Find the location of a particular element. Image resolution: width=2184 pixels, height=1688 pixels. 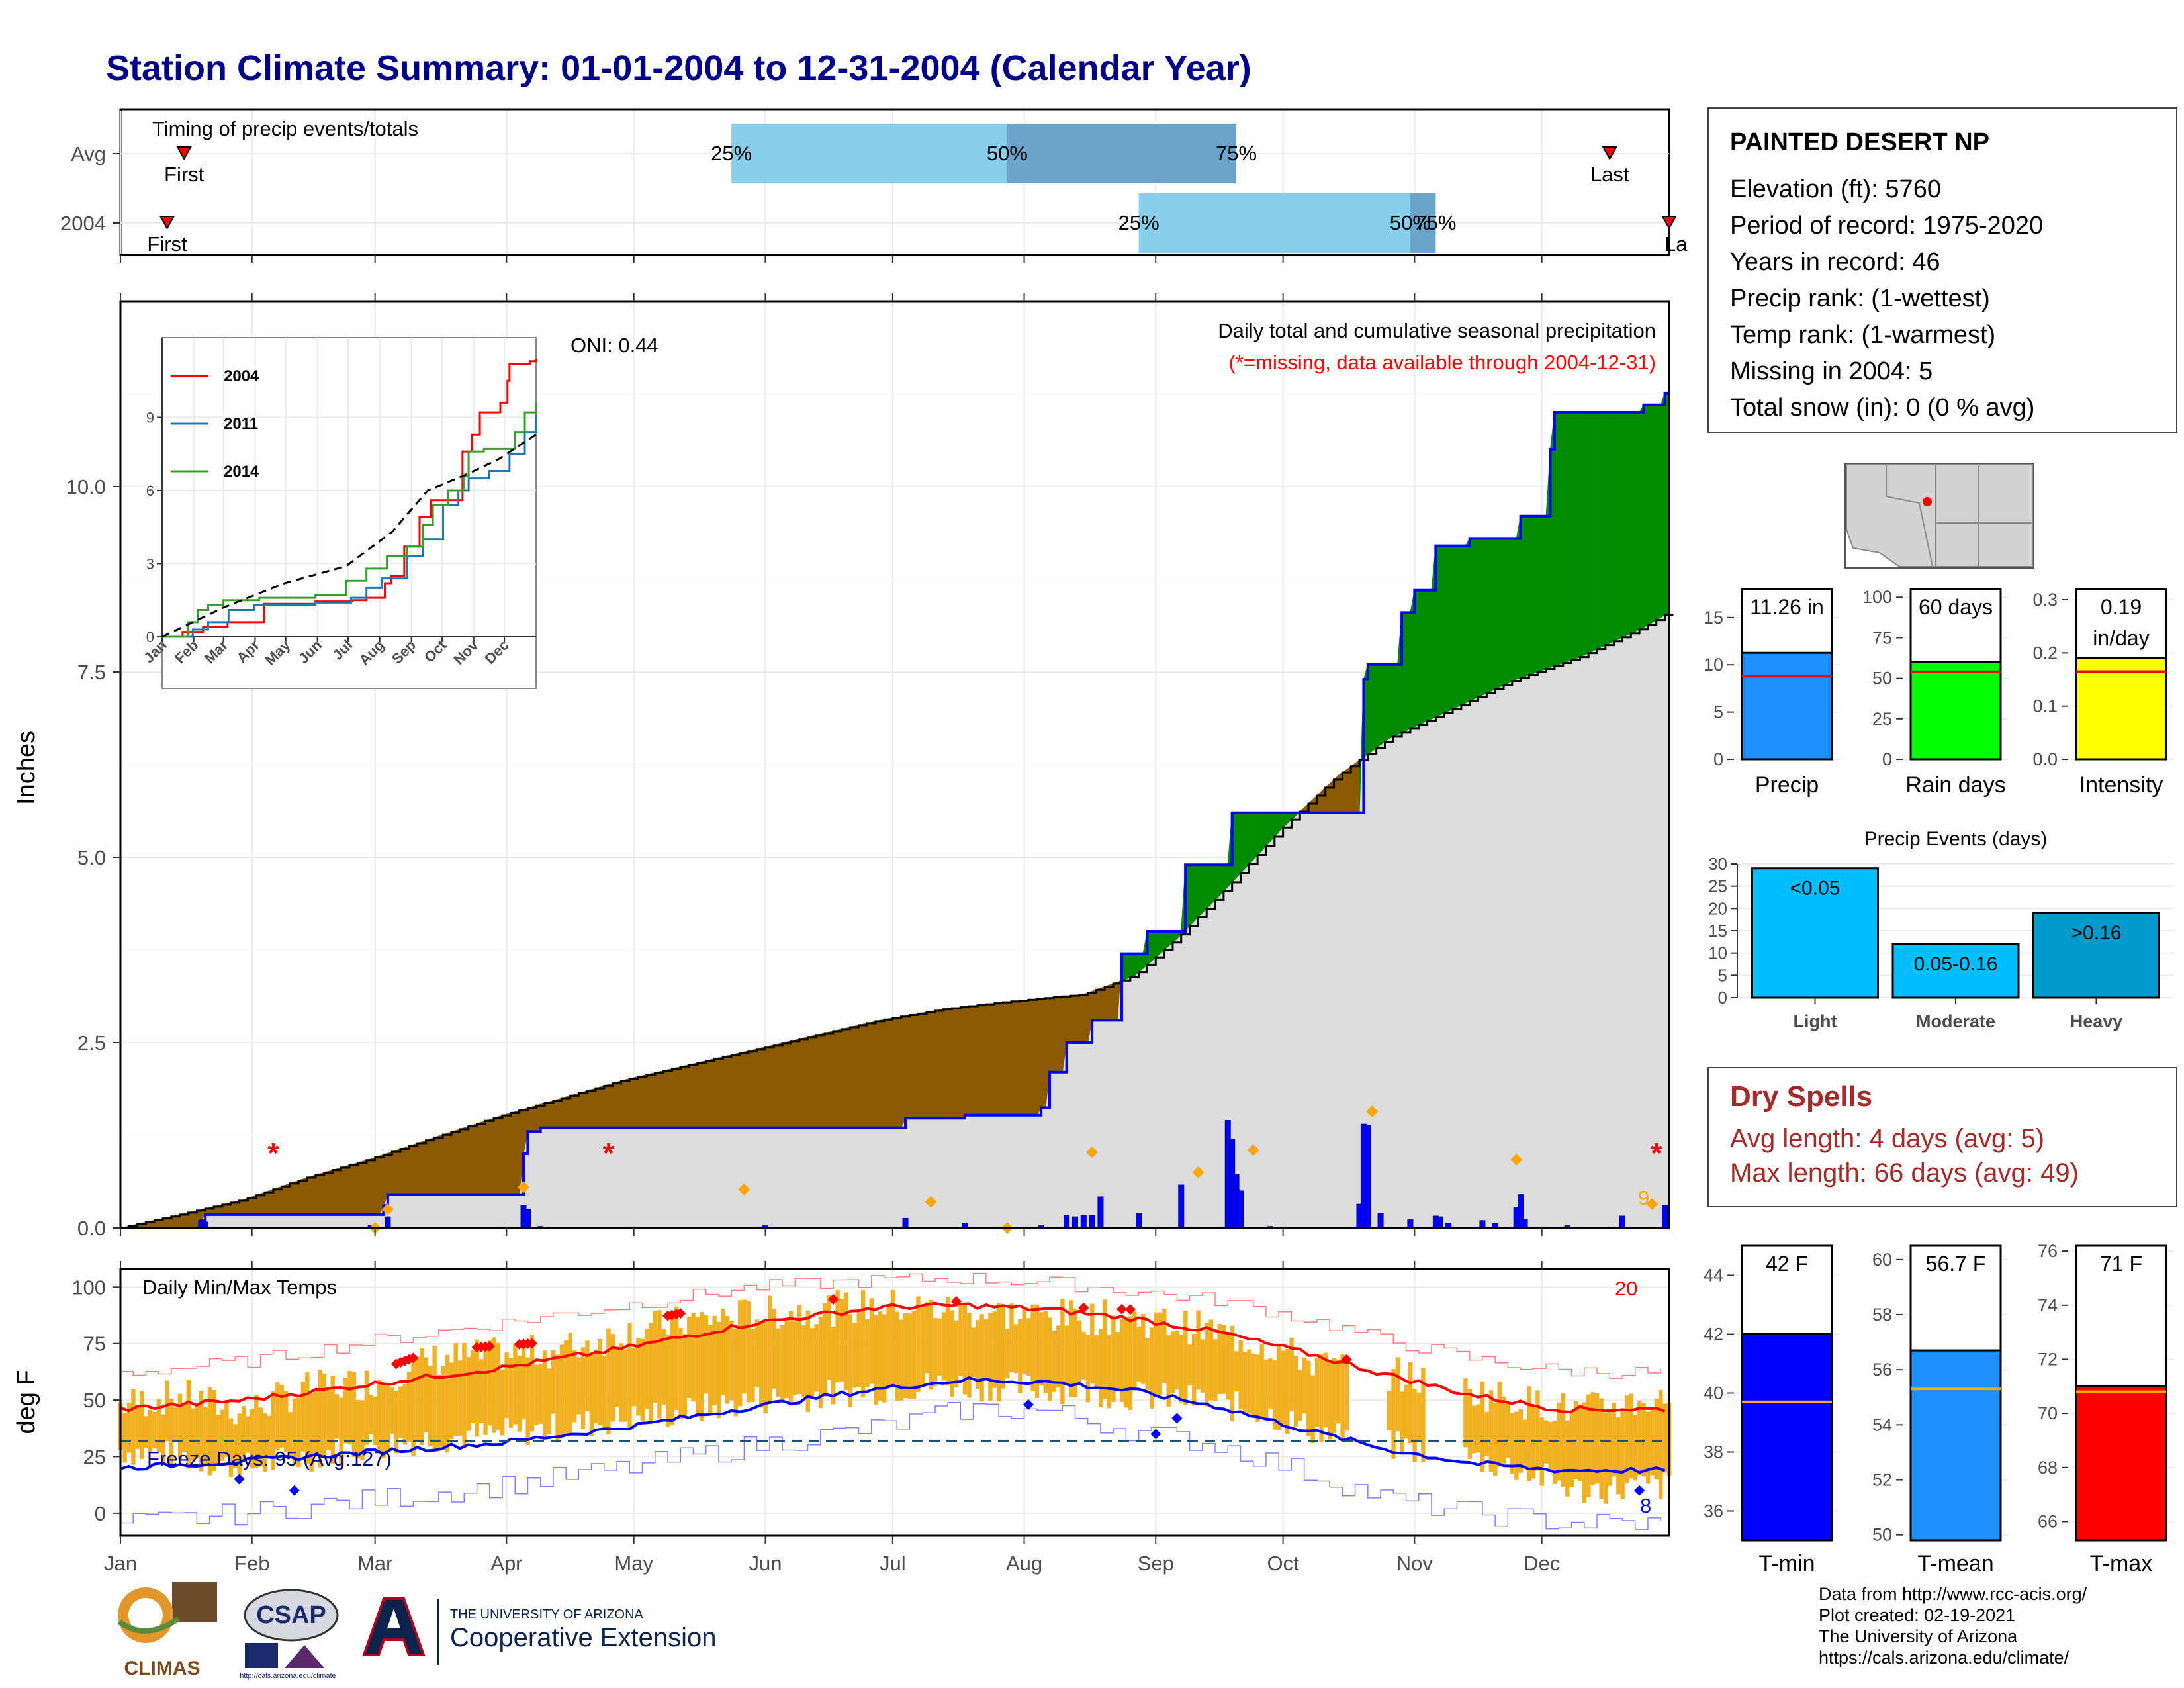

y-tick-label: 2.5 is located at coordinates (92, 1043).